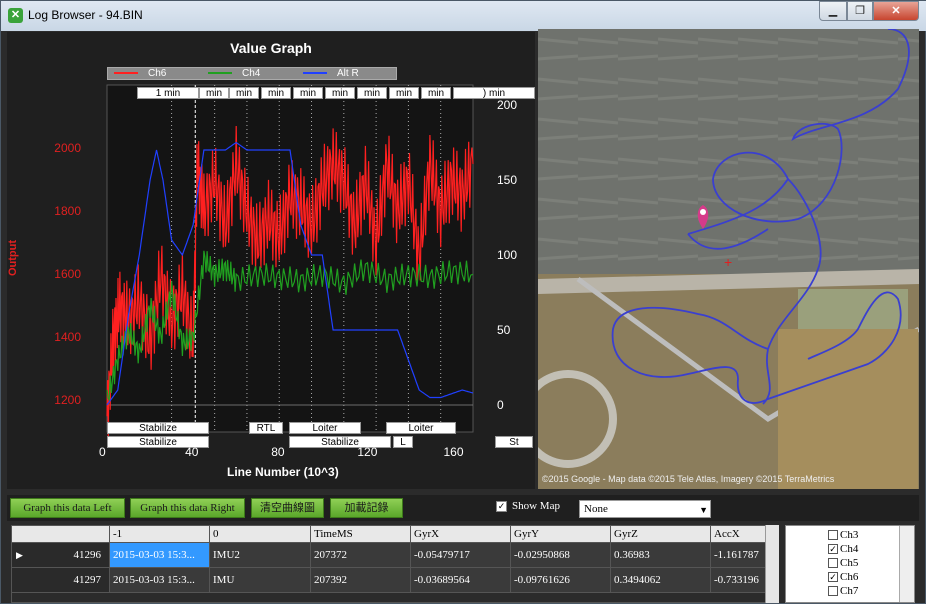  Describe the element at coordinates (287, 508) in the screenshot. I see `clear-graph-button: 清空曲線圖` at that location.